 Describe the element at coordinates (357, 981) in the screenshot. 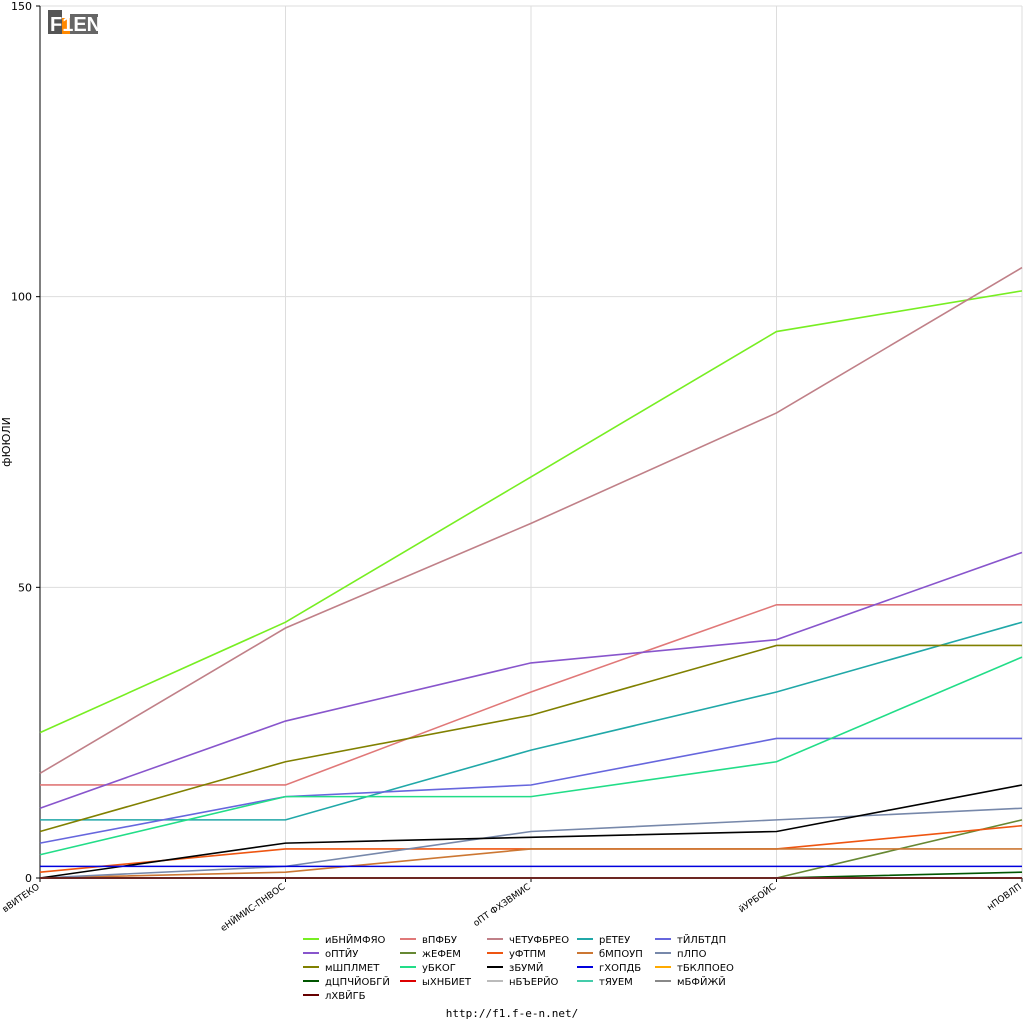

I see `legend-label-15: дЦПЧЙОБГЙ` at that location.